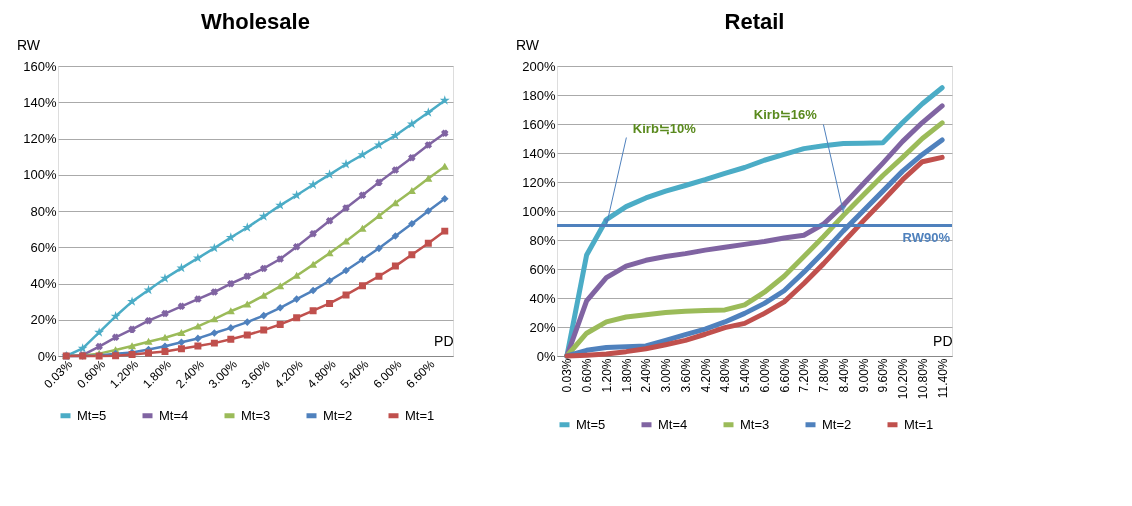 This screenshot has width=1132, height=506. What do you see at coordinates (539, 95) in the screenshot?
I see `y-tick-label: 180%` at bounding box center [539, 95].